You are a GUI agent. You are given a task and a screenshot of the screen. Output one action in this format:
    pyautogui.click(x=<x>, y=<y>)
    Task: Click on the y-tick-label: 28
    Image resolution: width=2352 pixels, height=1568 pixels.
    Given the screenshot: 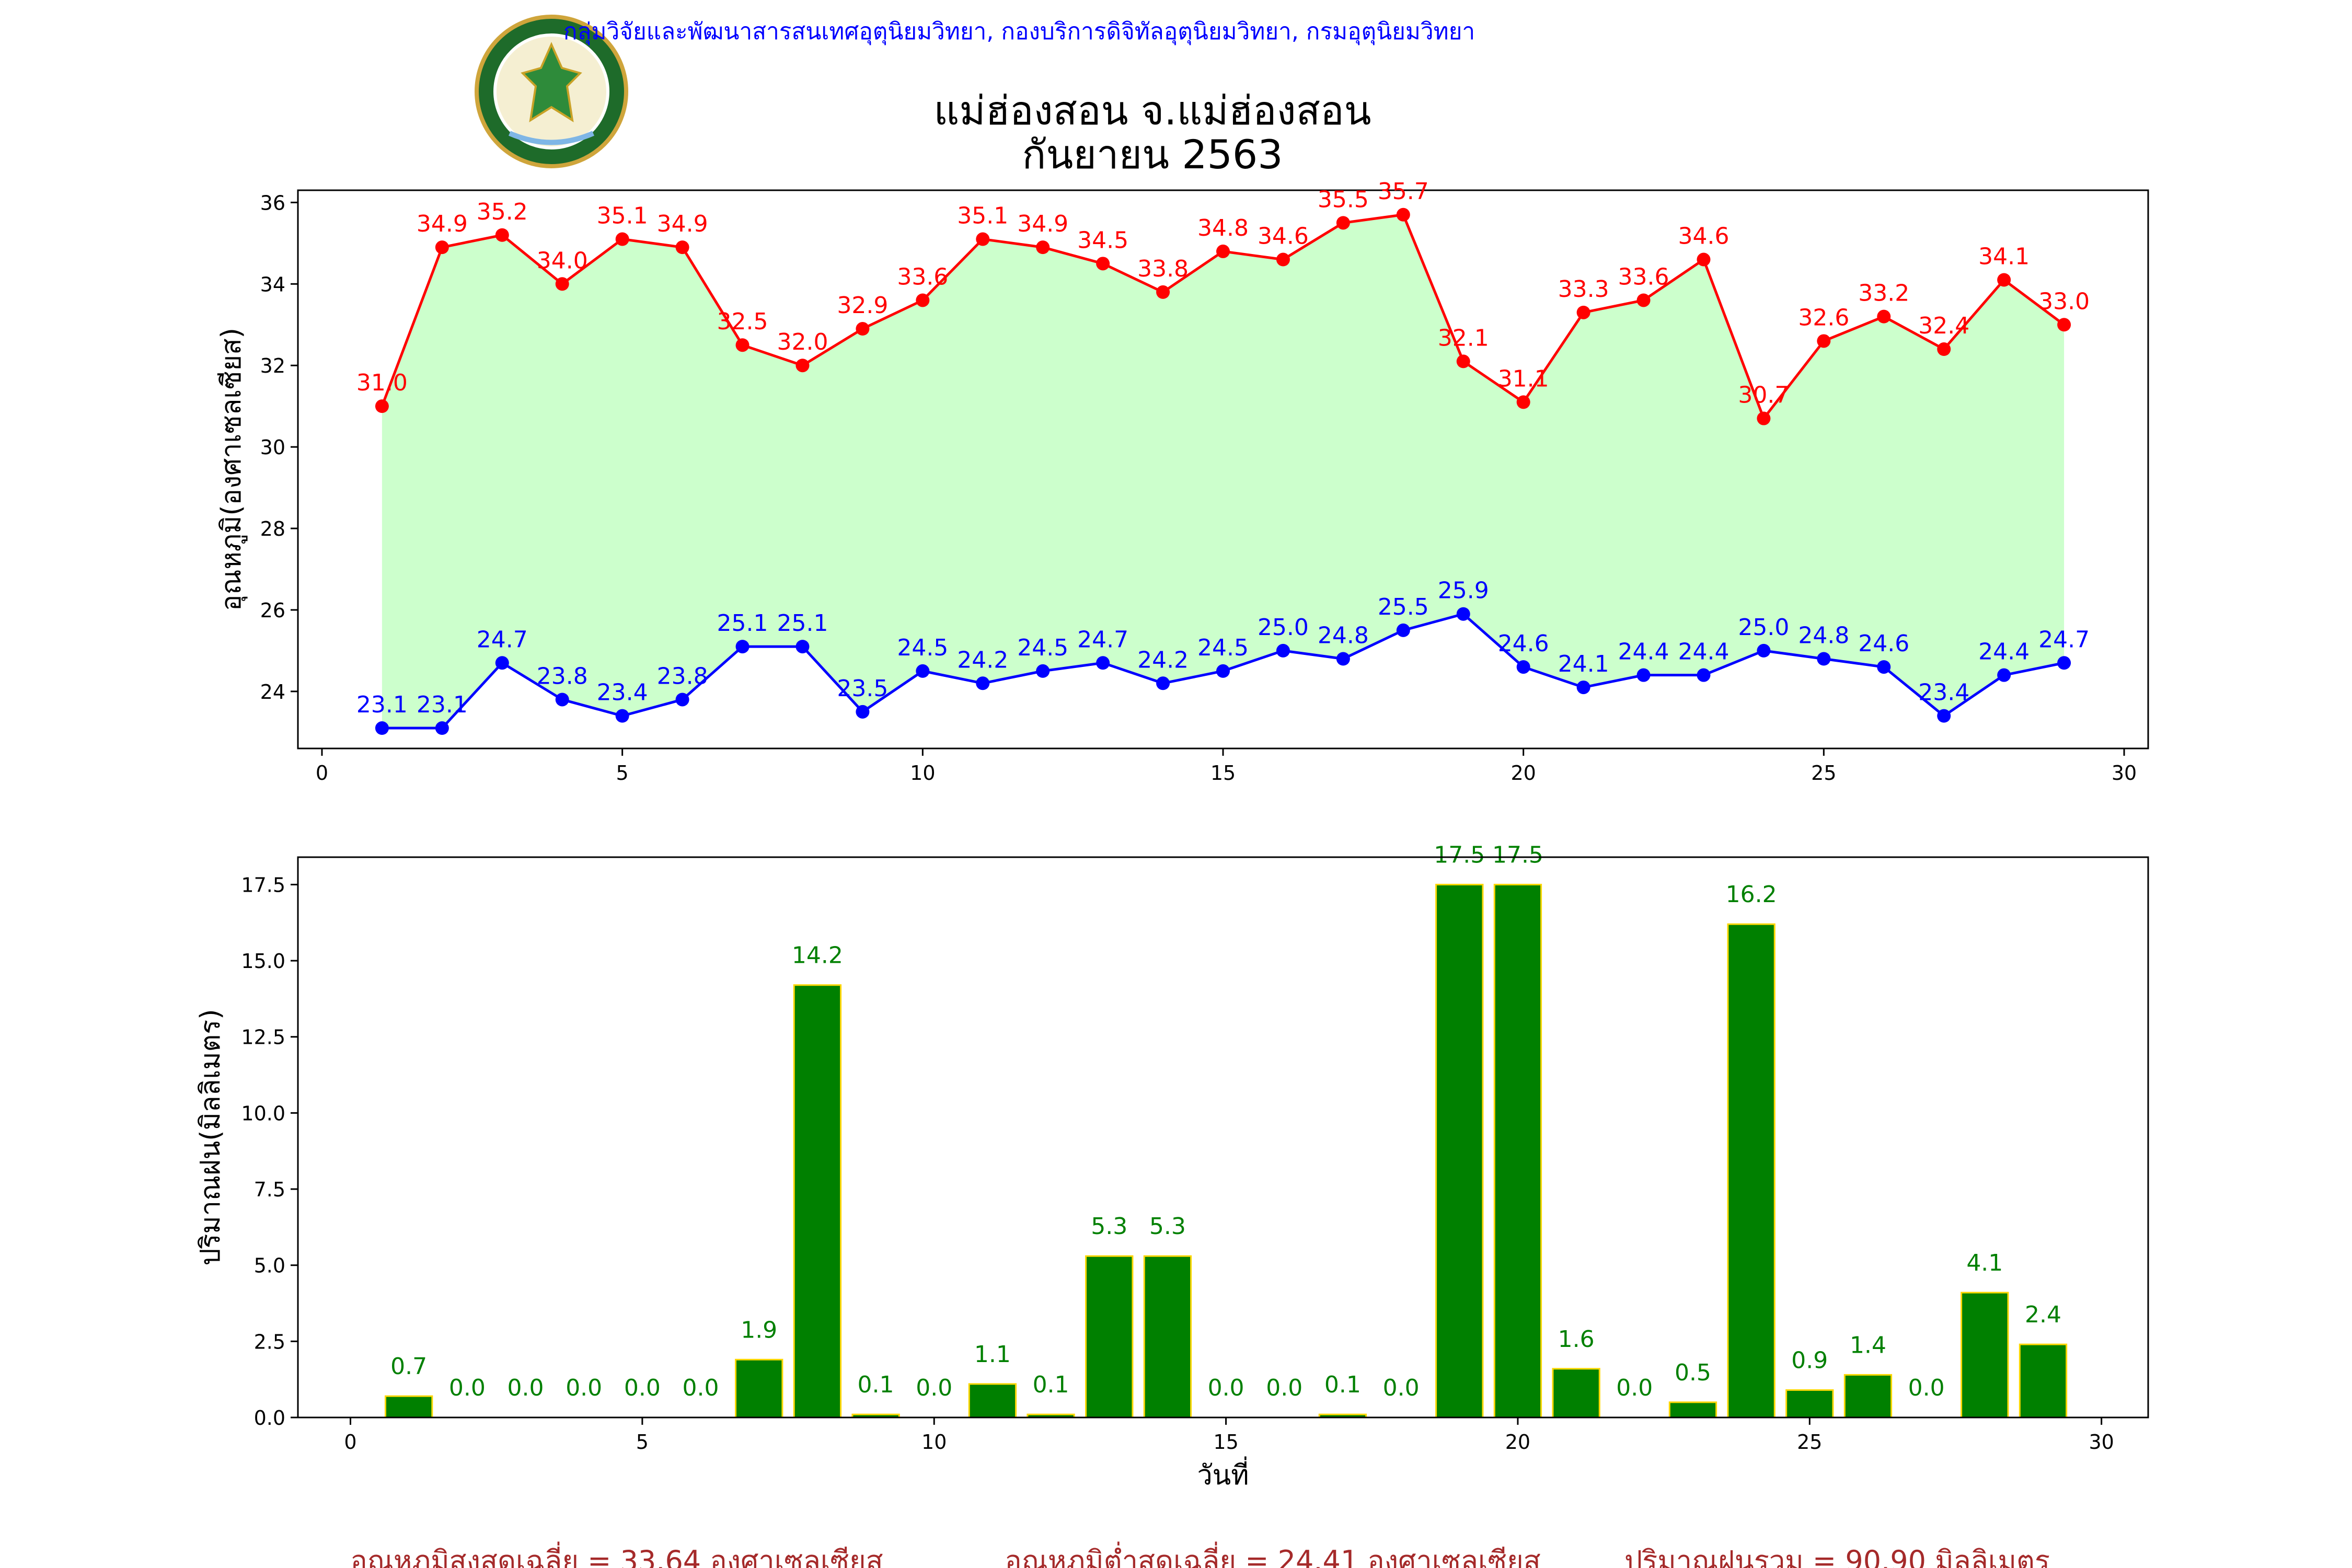 What is the action you would take?
    pyautogui.click(x=272, y=528)
    